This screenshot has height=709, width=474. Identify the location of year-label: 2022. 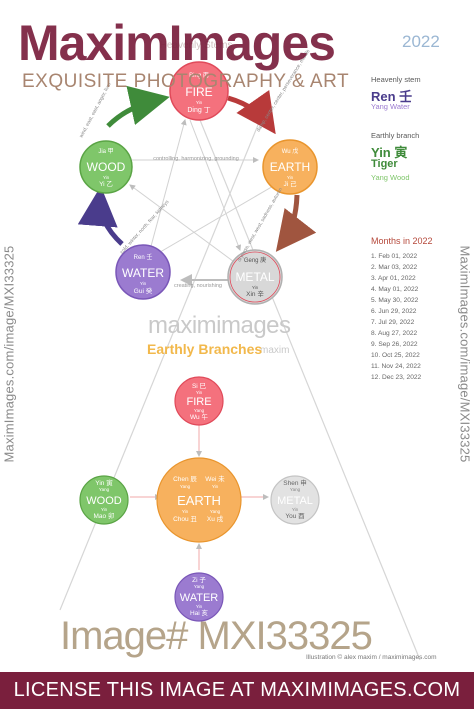
(421, 41).